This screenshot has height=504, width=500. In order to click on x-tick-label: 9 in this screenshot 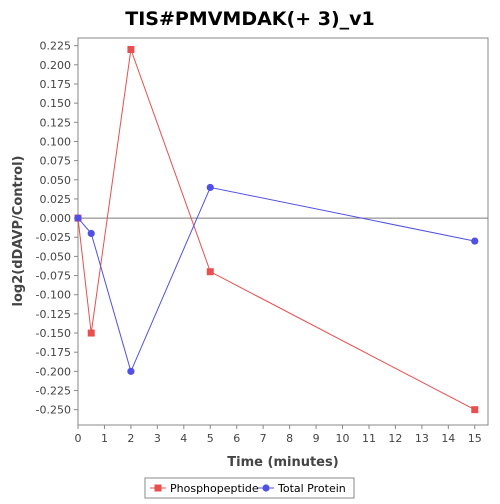, I will do `click(316, 438)`.